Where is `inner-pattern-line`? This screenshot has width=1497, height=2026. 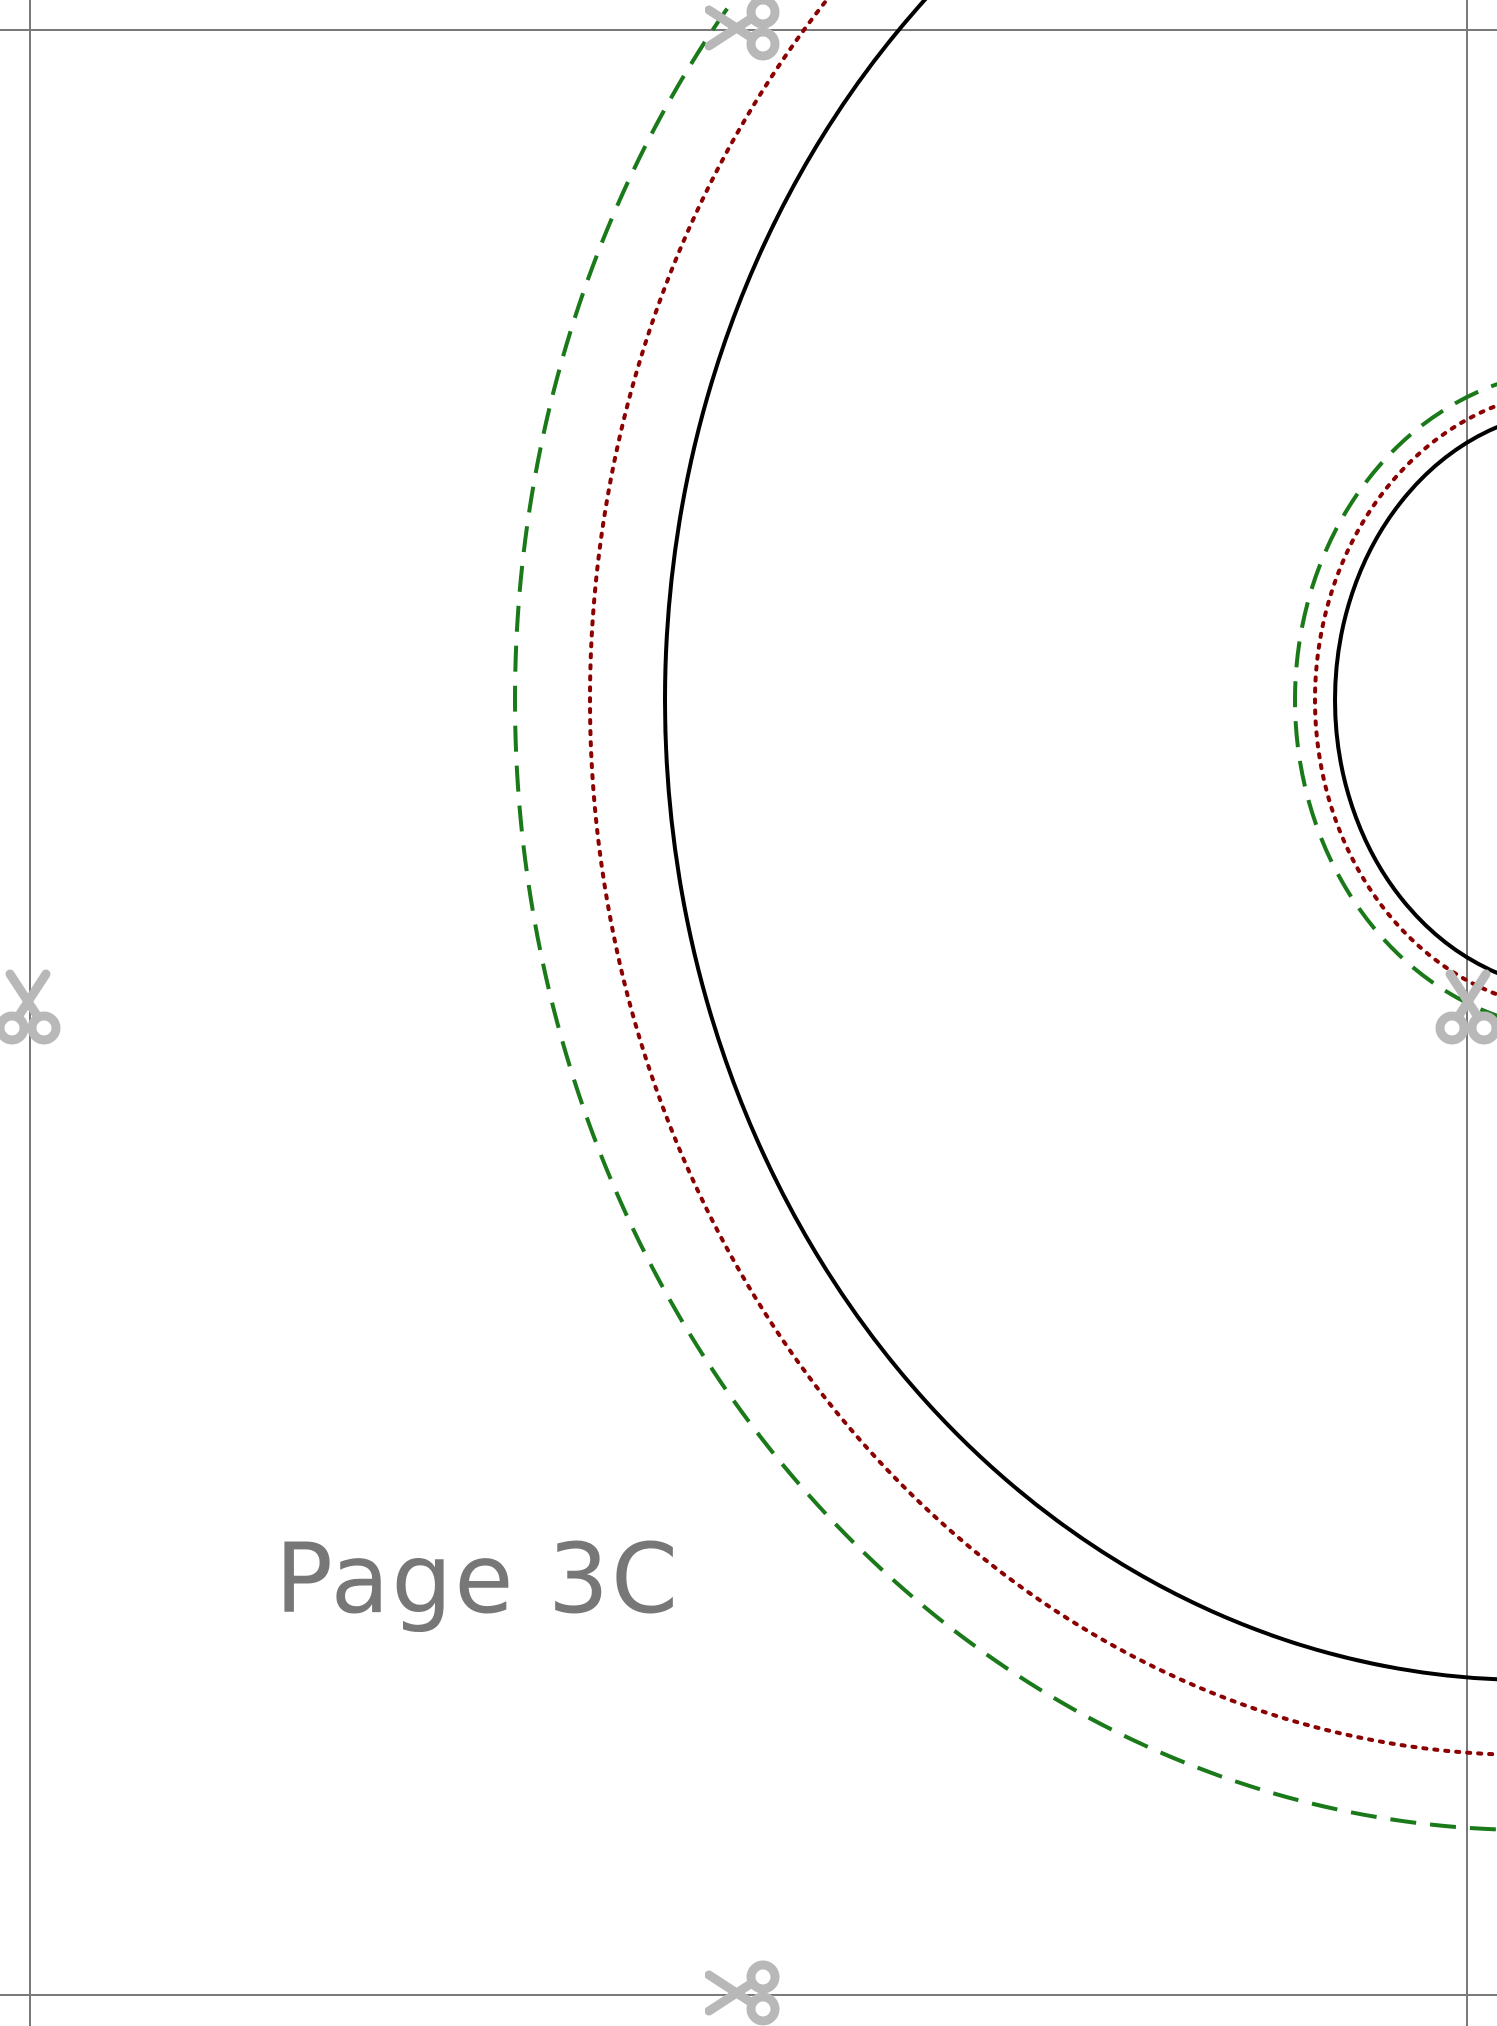 inner-pattern-line is located at coordinates (1415, 700).